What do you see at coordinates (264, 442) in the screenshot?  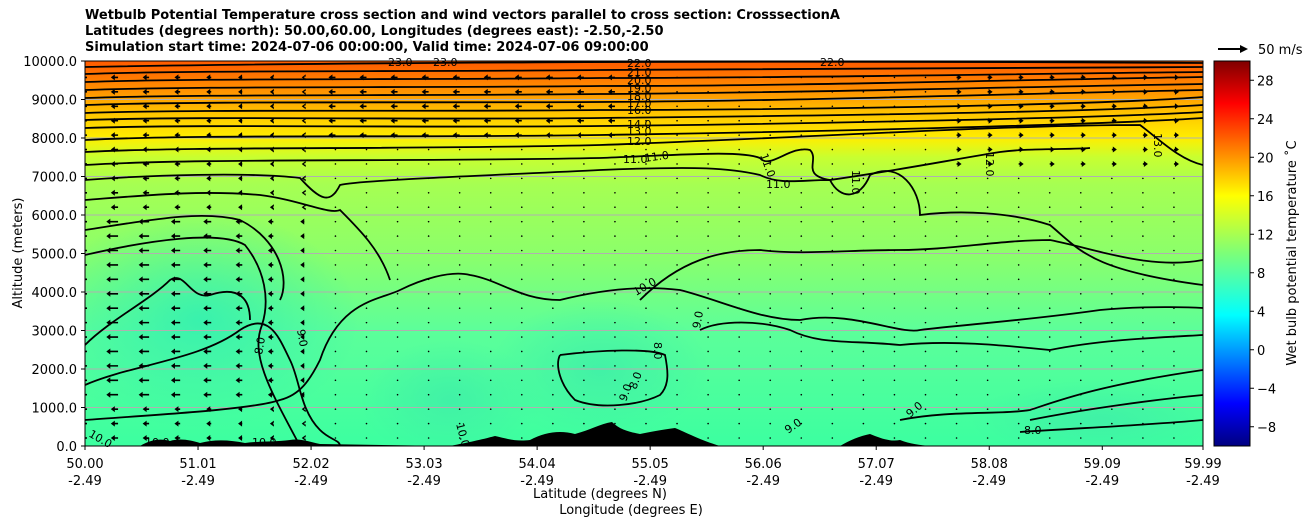 I see `contour-label: 10.0` at bounding box center [264, 442].